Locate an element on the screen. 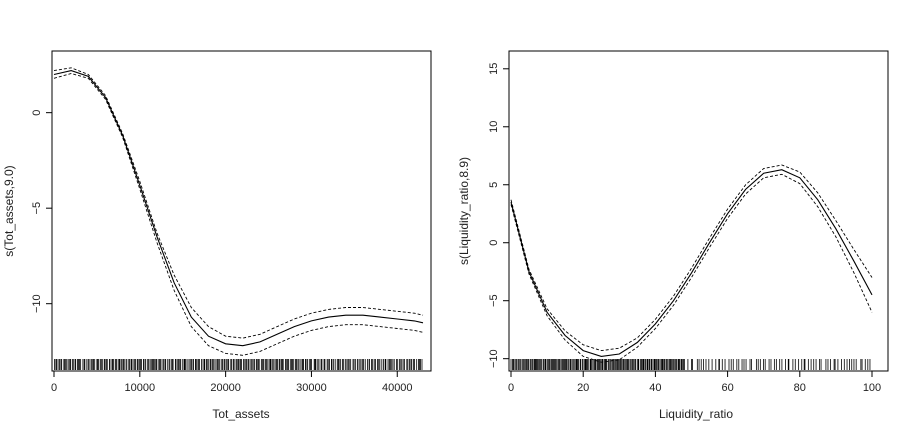 Image resolution: width=913 pixels, height=435 pixels. y-tick-label: 5 is located at coordinates (494, 185).